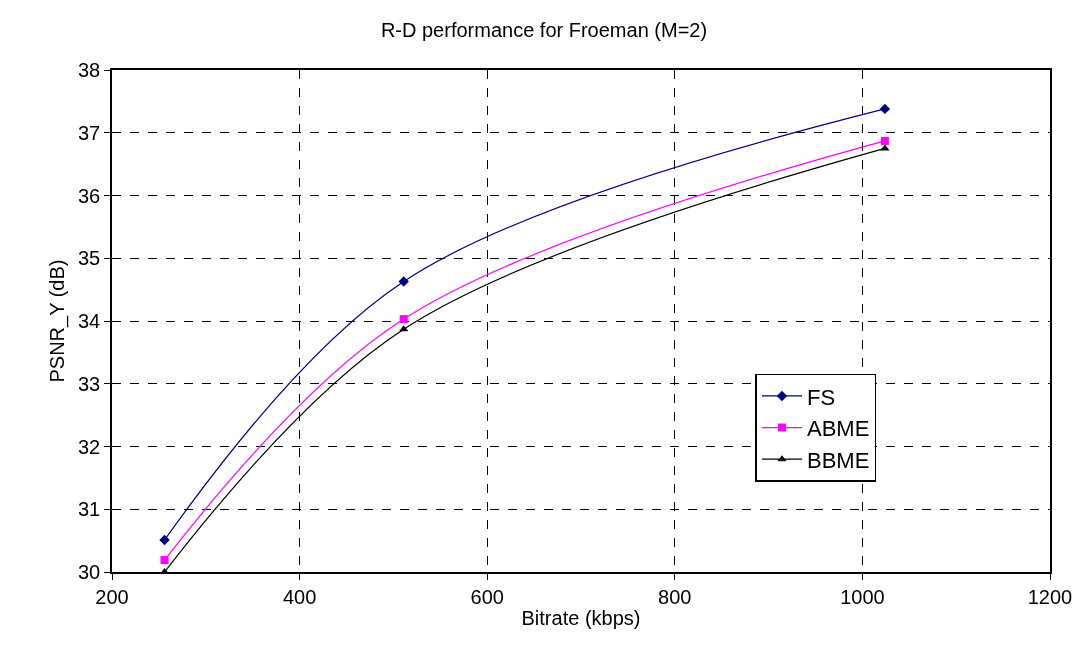  I want to click on y-tick-label: 33, so click(89, 383).